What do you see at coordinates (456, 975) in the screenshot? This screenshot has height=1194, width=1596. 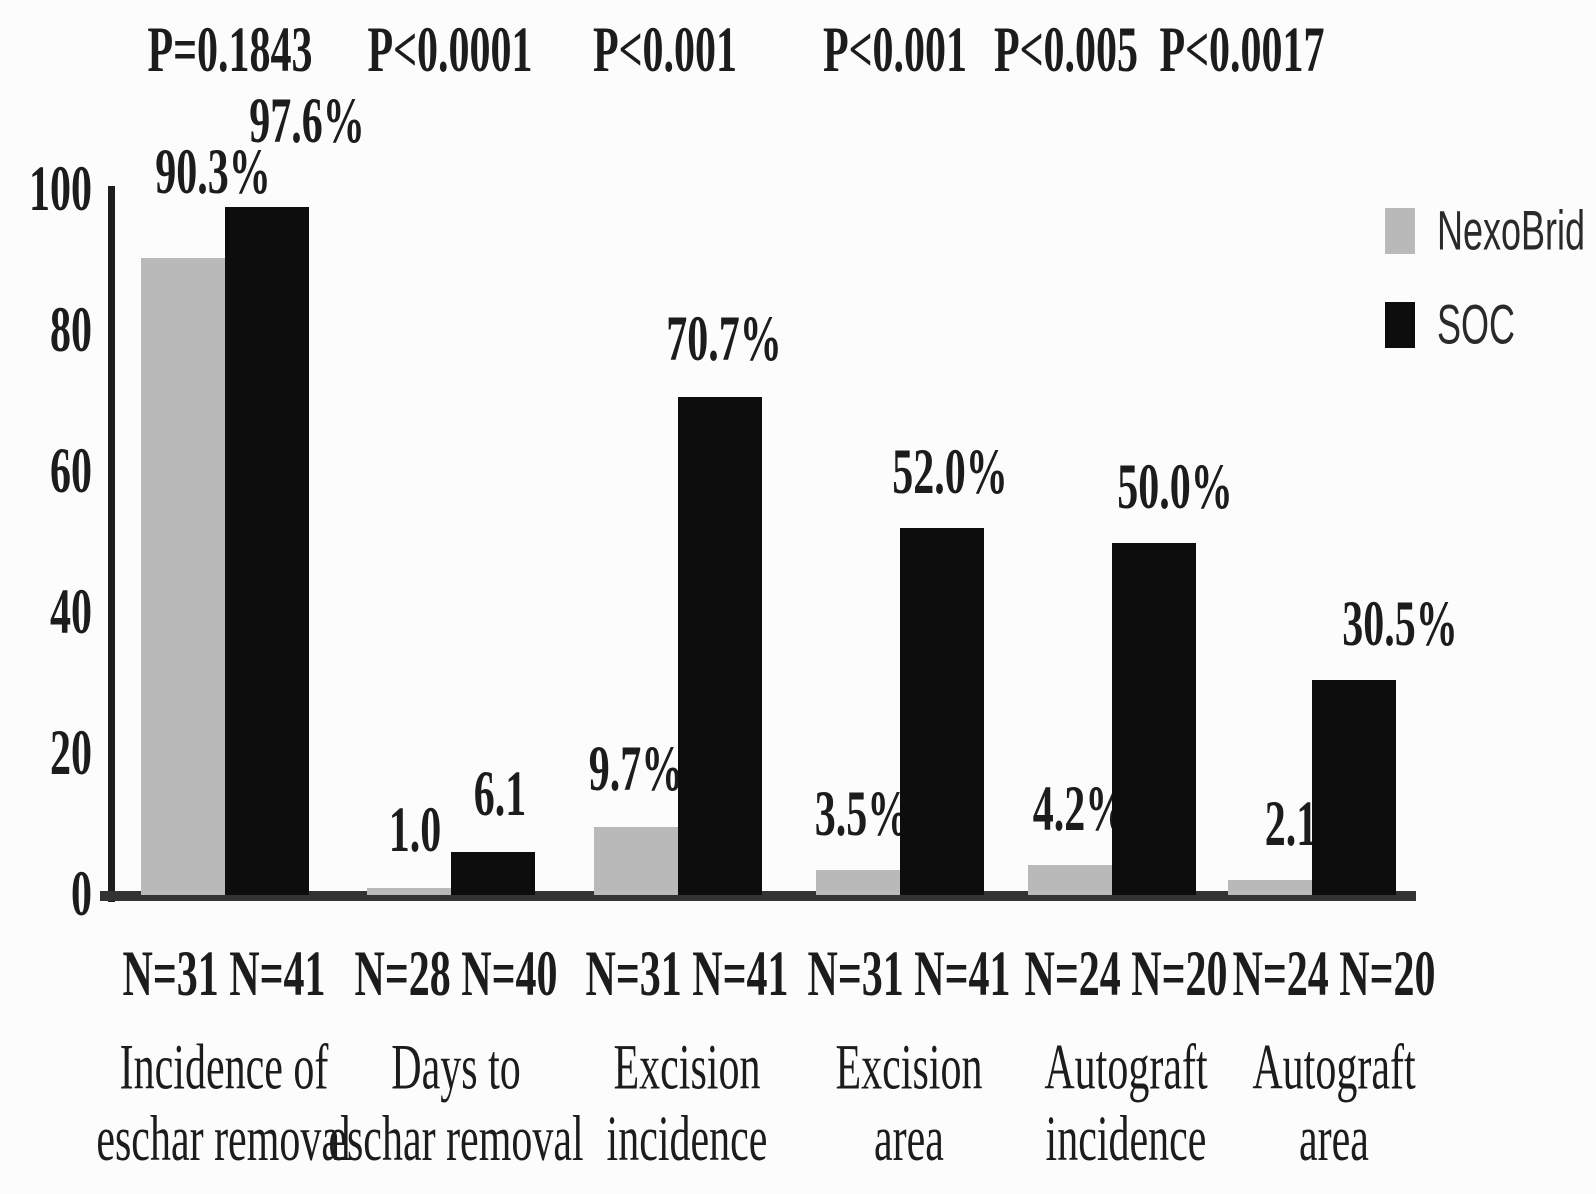 I see `sample-size-label: N=28 N=40` at bounding box center [456, 975].